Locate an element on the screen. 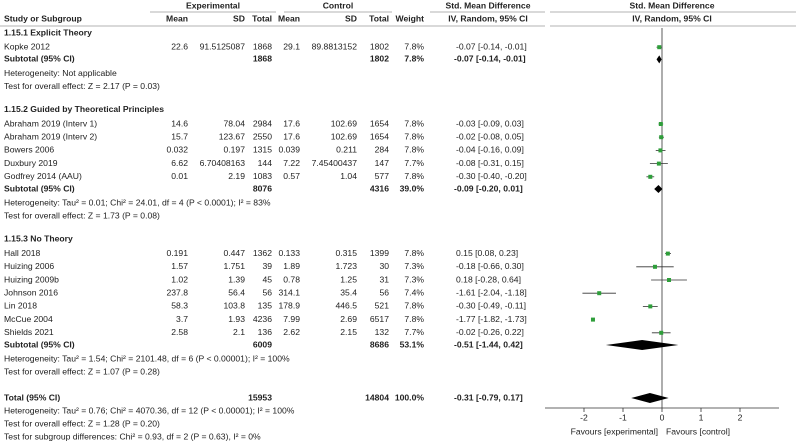  cell: 6.62 is located at coordinates (179, 163).